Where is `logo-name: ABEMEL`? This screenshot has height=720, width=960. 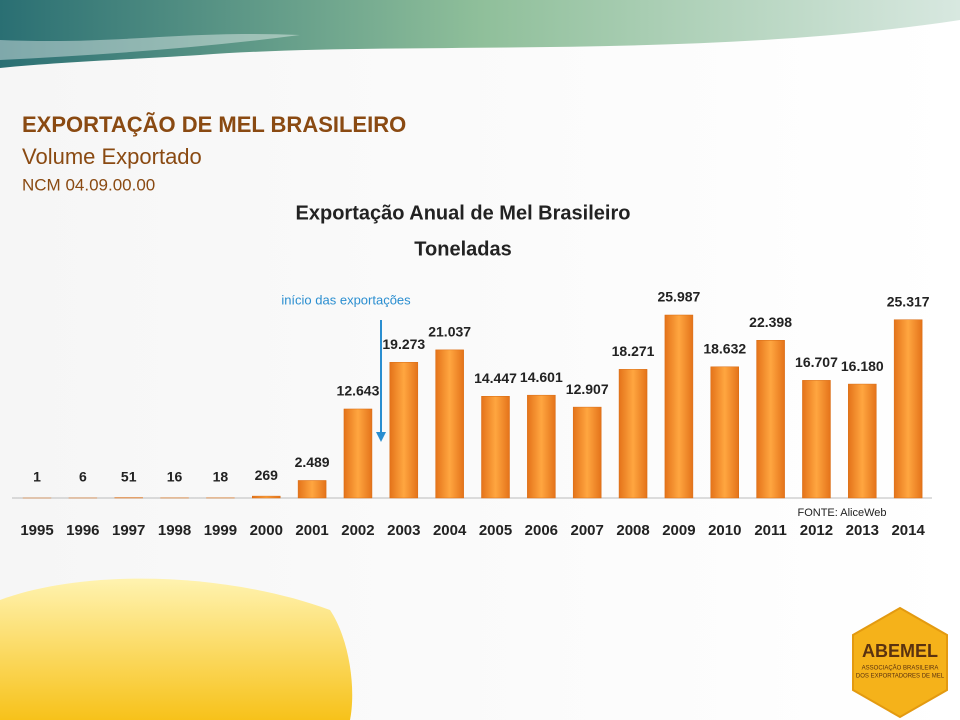 logo-name: ABEMEL is located at coordinates (900, 651).